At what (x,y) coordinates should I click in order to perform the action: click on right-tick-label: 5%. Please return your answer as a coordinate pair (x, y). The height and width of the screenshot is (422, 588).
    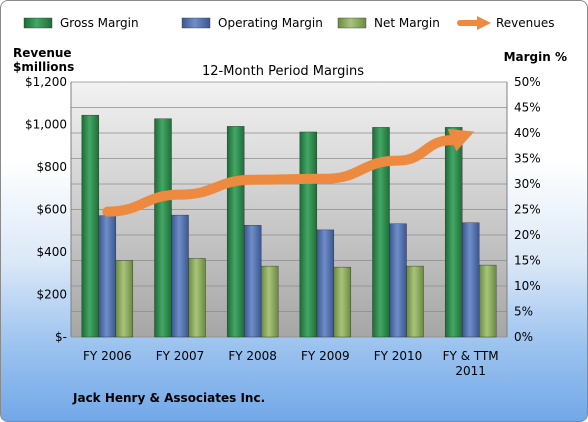
    Looking at the image, I should click on (523, 312).